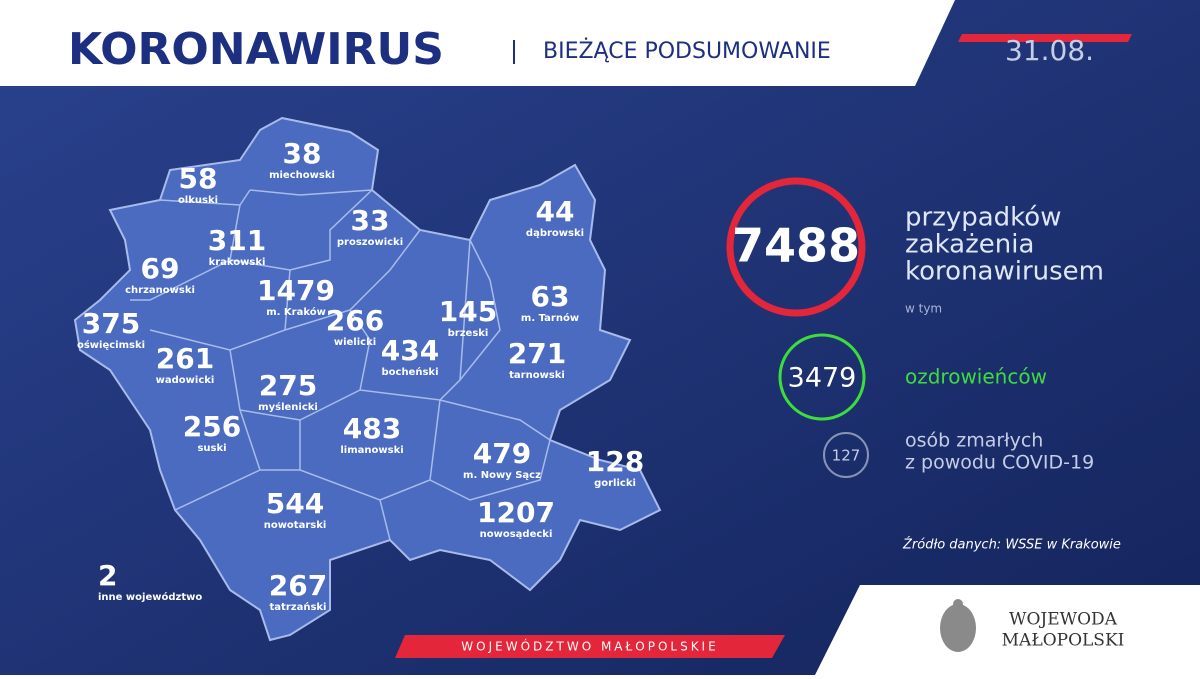 The image size is (1200, 679). I want to click on district-count: 483, so click(372, 428).